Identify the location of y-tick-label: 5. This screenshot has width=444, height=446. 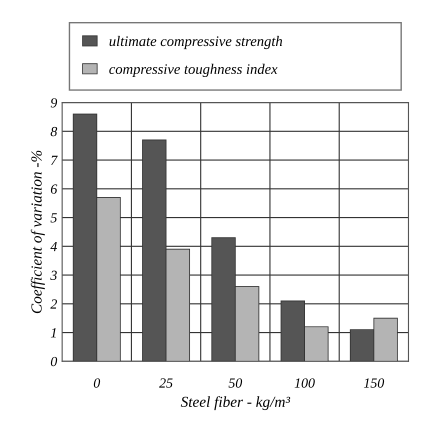
(53, 218).